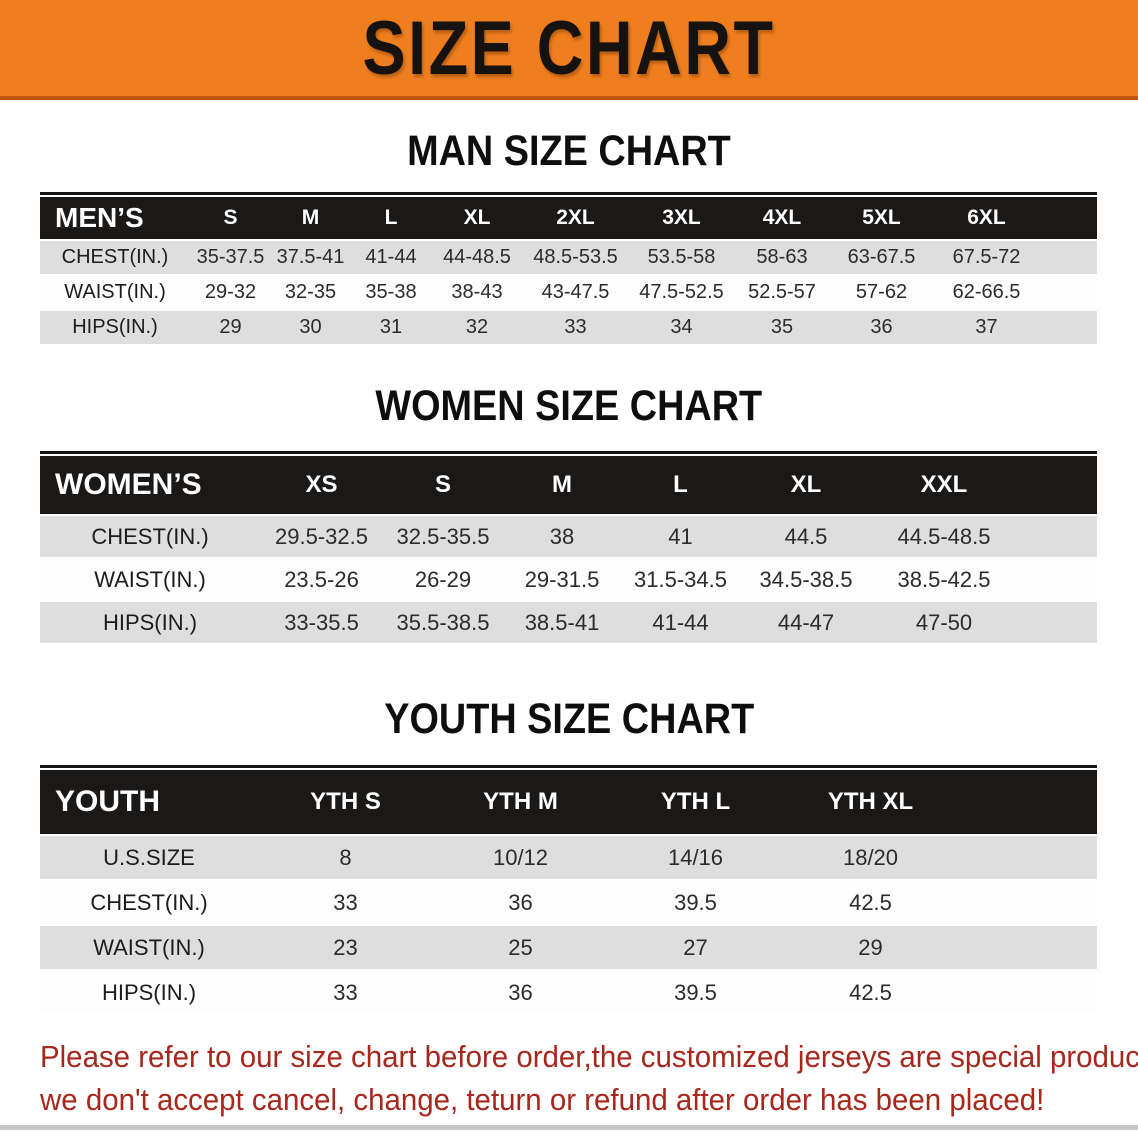 The image size is (1138, 1132). I want to click on women-size-chart-title: WOMEN SIZE CHART, so click(569, 406).